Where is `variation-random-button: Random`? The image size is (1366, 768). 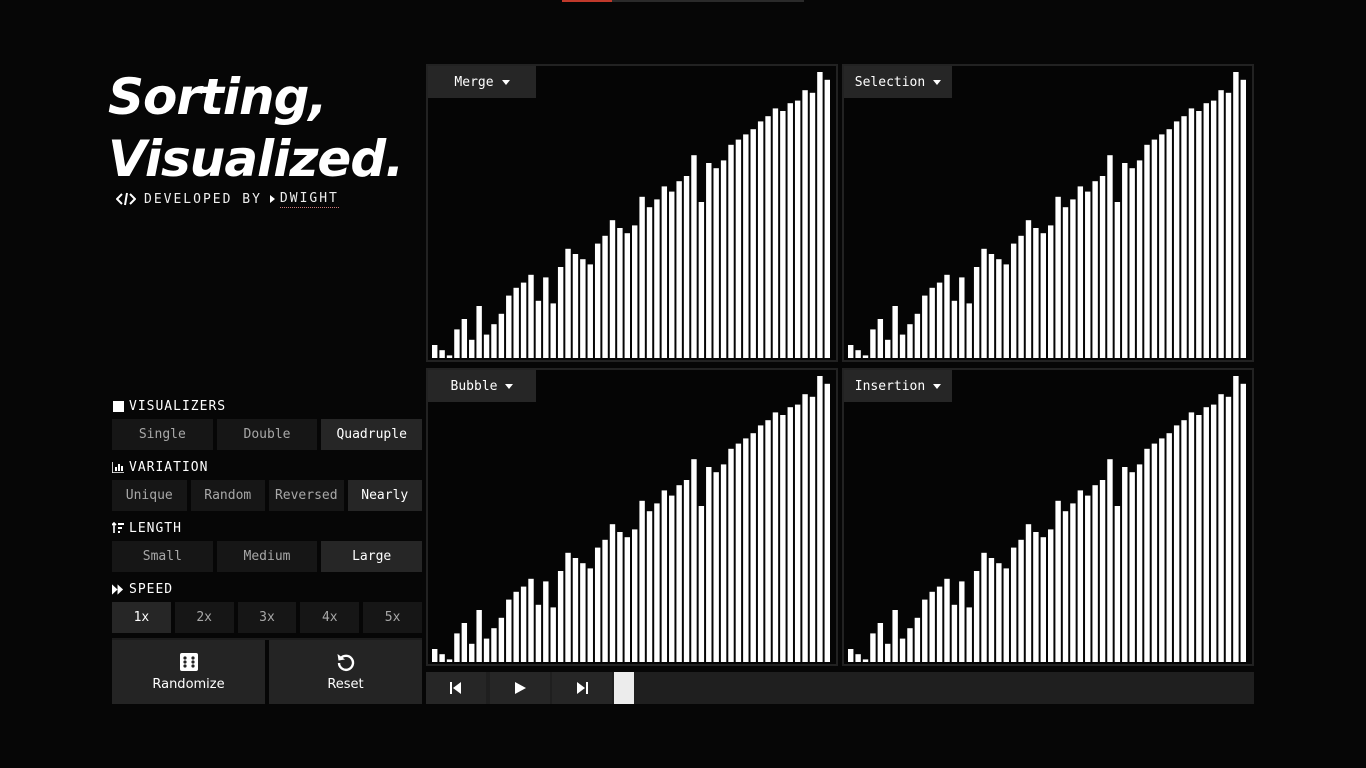
variation-random-button: Random is located at coordinates (227, 495).